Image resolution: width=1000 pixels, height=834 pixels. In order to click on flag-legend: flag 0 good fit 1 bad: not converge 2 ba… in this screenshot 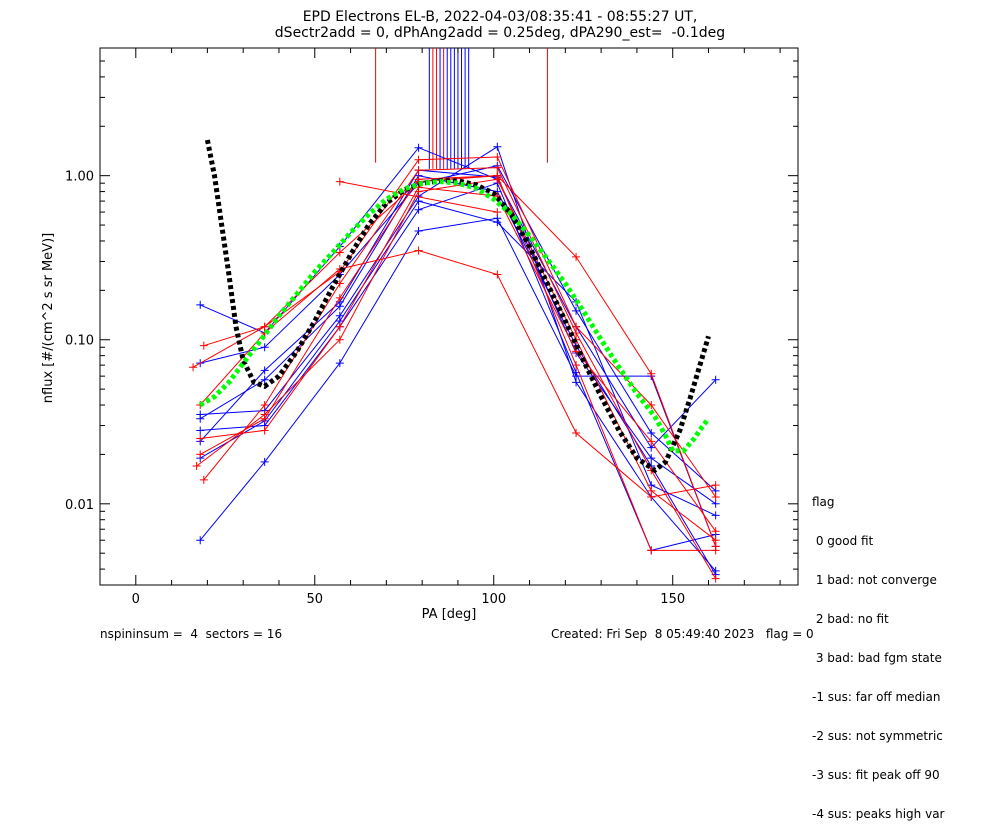, I will do `click(878, 652)`.